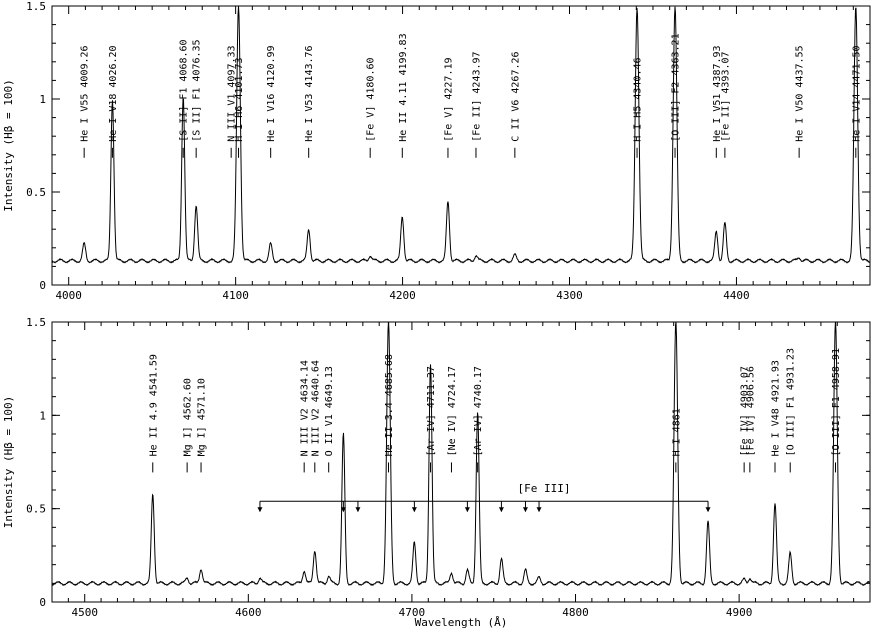 The image size is (873, 634). I want to click on line-id-label: [O III] F1 4931.23, so click(791, 402).